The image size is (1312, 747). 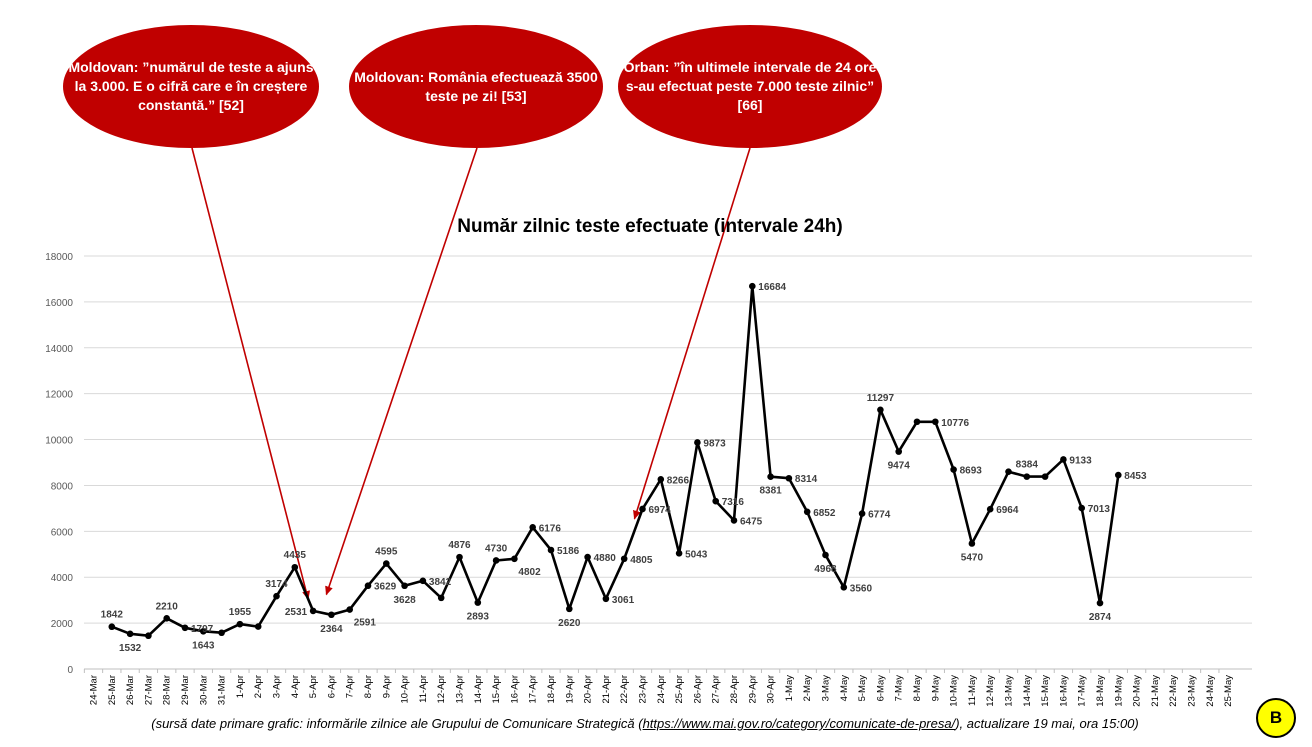 What do you see at coordinates (1210, 691) in the screenshot?
I see `x-tick-label: 24-May` at bounding box center [1210, 691].